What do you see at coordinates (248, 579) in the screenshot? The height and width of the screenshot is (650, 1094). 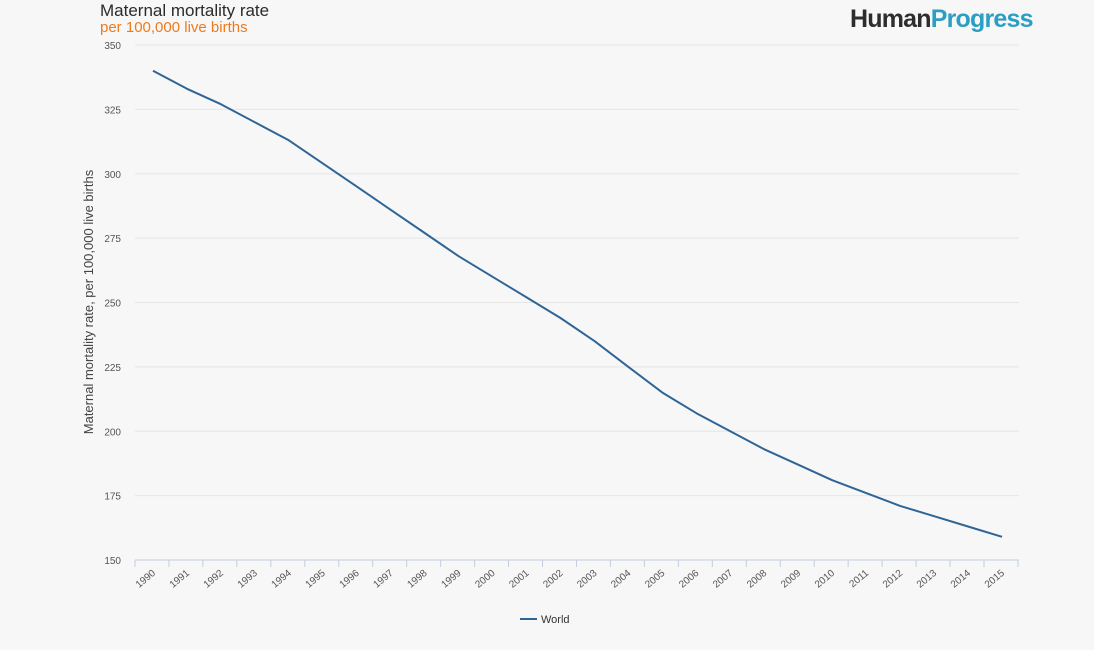 I see `x-tick-label-1993: 1993` at bounding box center [248, 579].